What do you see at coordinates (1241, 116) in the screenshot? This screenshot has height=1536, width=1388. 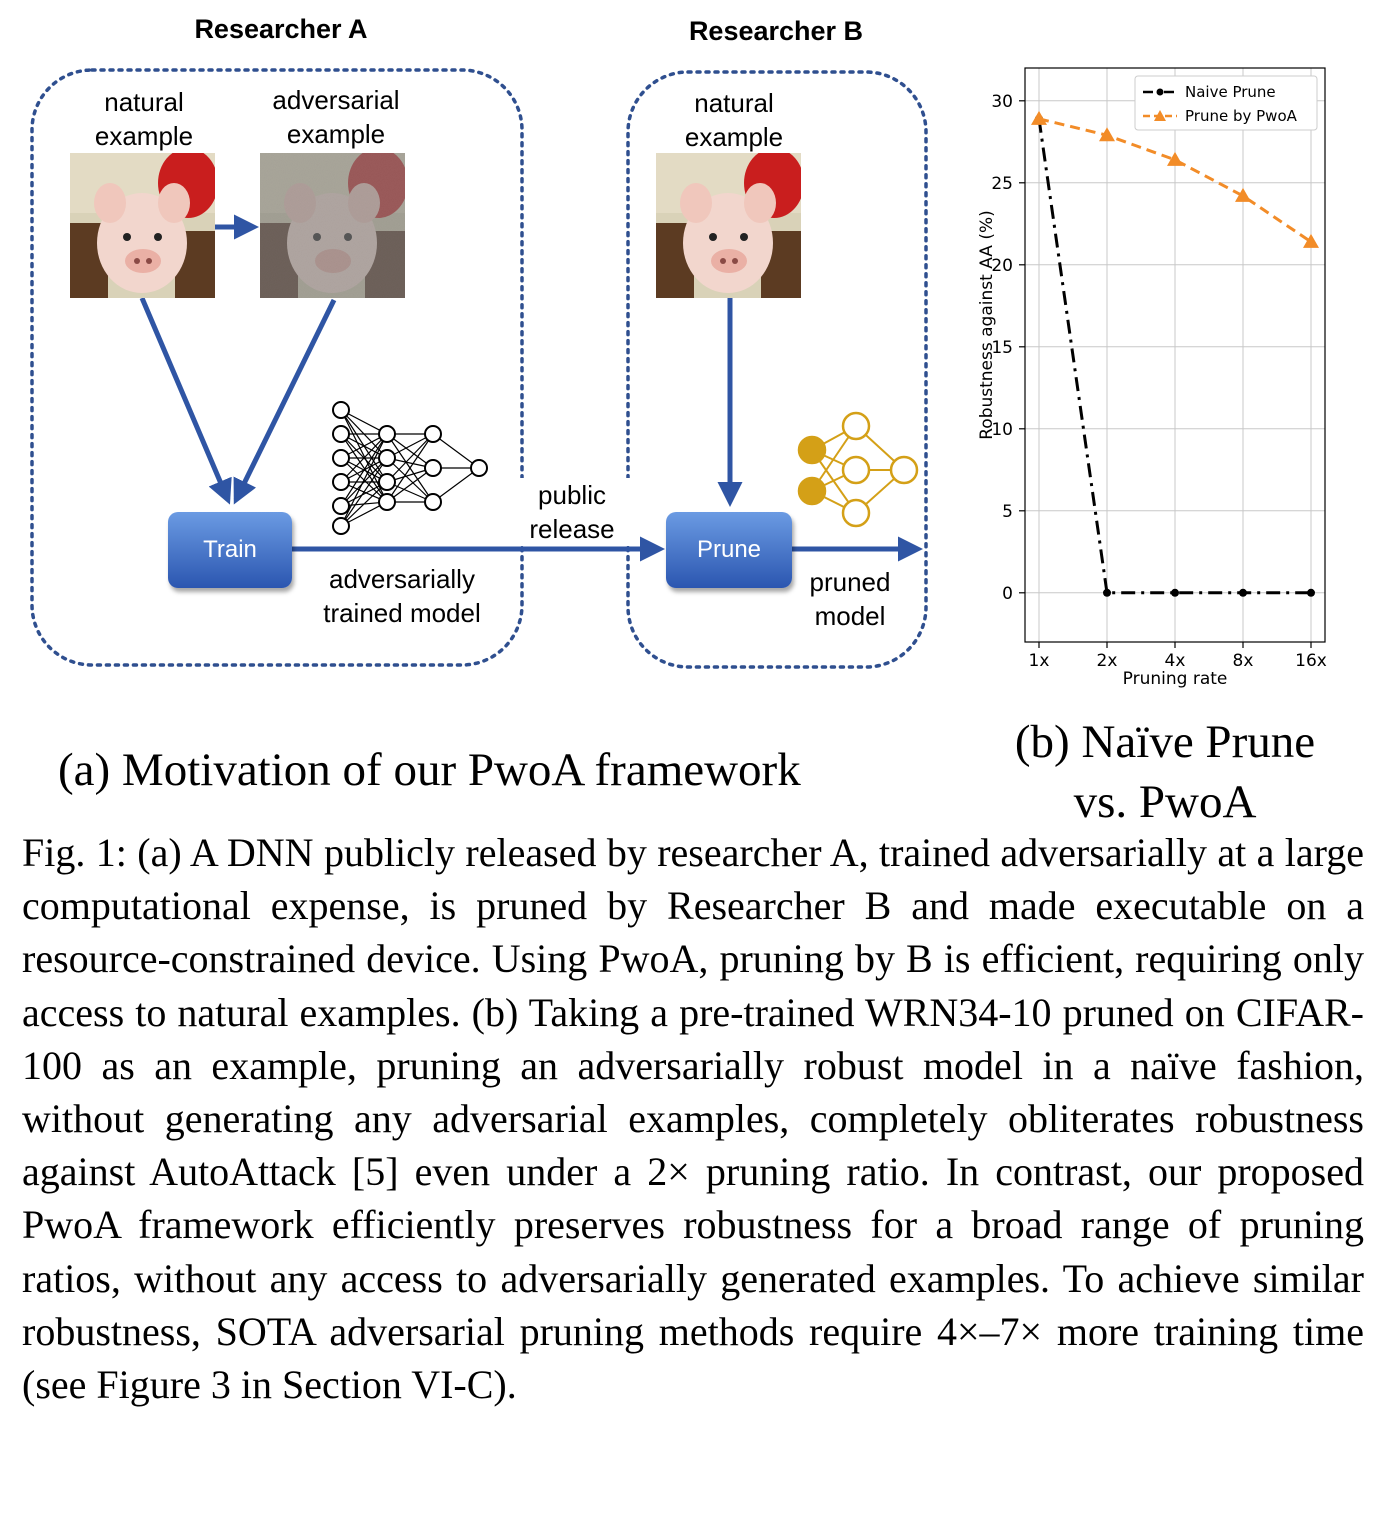 I see `legend-label-1: Prune by PwoA` at bounding box center [1241, 116].